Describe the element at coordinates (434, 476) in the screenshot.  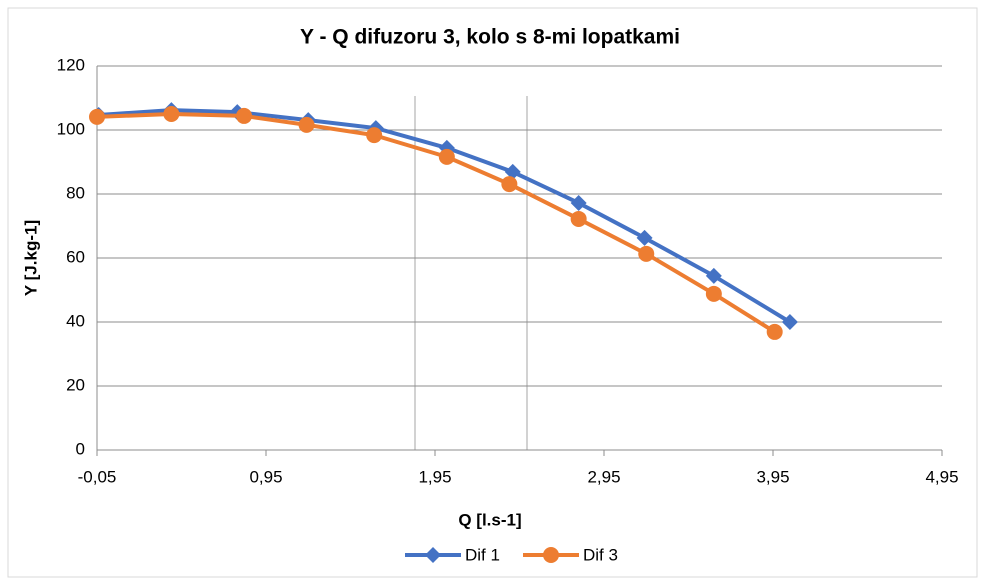
I see `x-tick-label: 1,95` at that location.